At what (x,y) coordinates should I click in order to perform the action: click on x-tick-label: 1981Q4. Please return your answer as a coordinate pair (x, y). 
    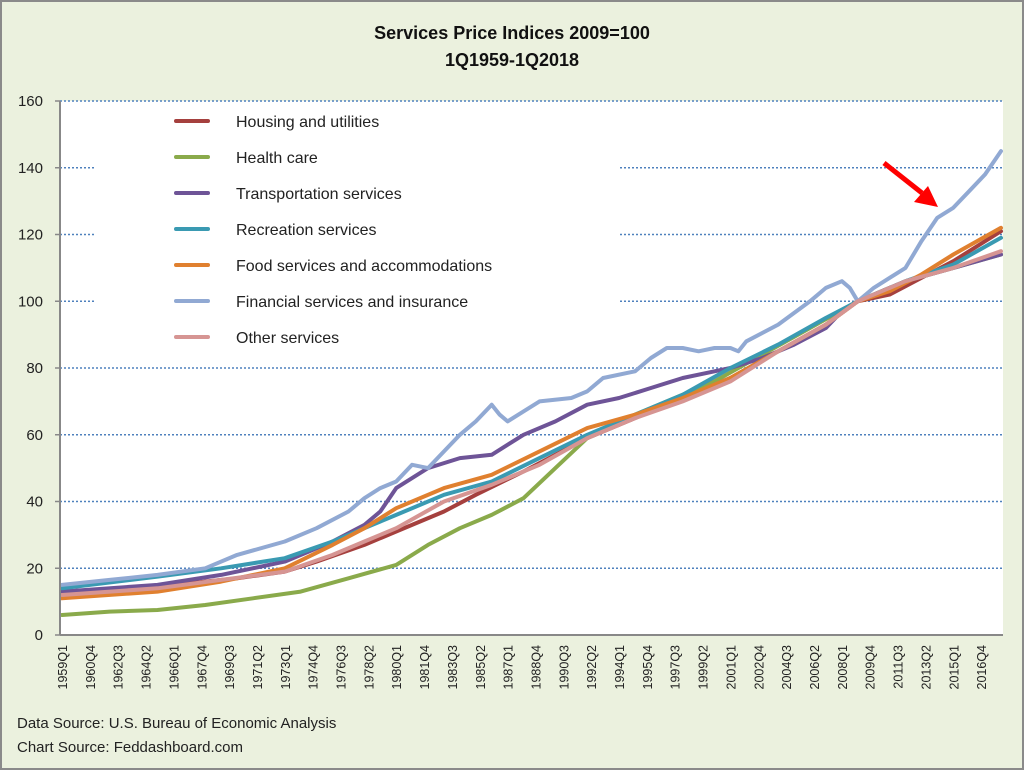
    Looking at the image, I should click on (425, 667).